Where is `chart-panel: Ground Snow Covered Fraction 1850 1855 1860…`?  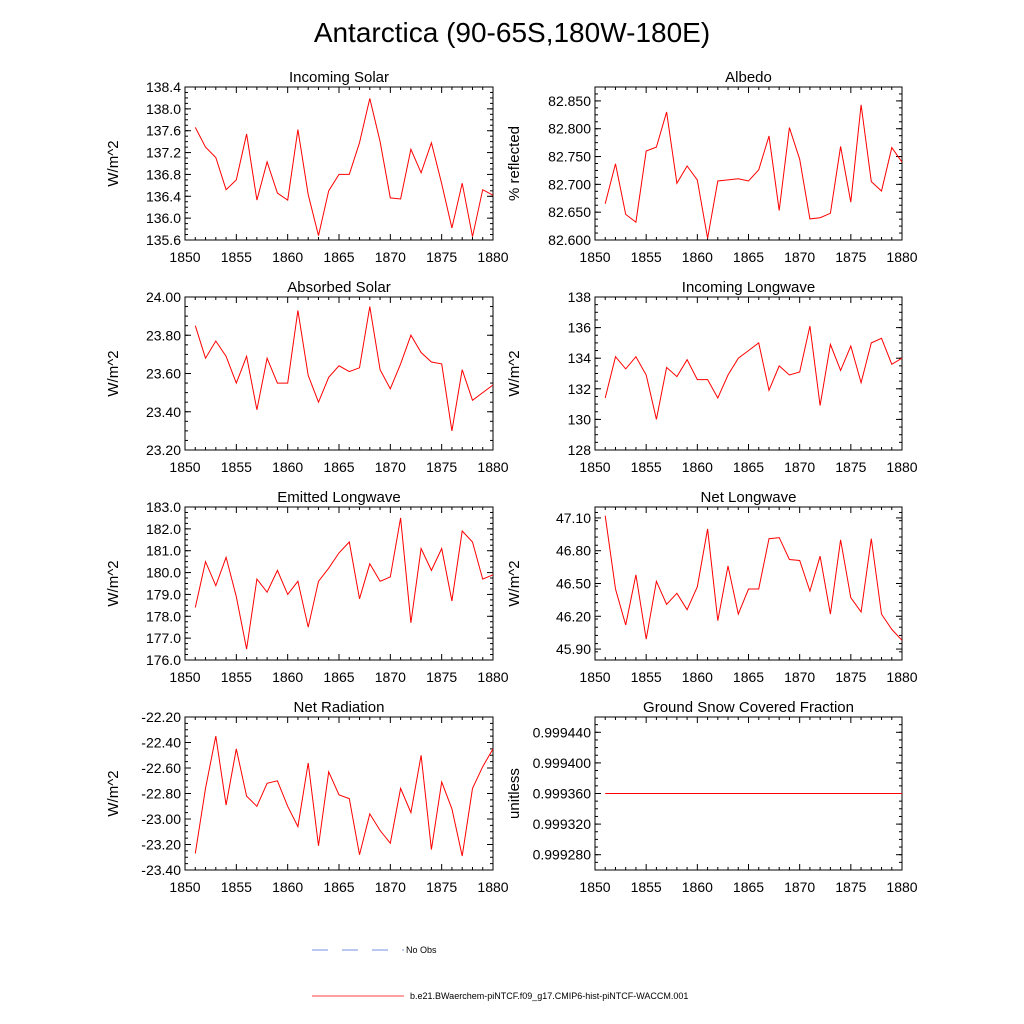
chart-panel: Ground Snow Covered Fraction 1850 1855 1860… is located at coordinates (712, 797).